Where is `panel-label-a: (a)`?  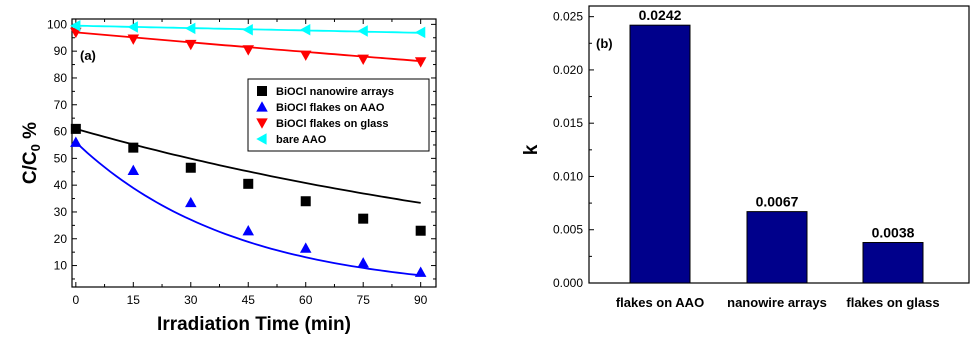 panel-label-a: (a) is located at coordinates (88, 55).